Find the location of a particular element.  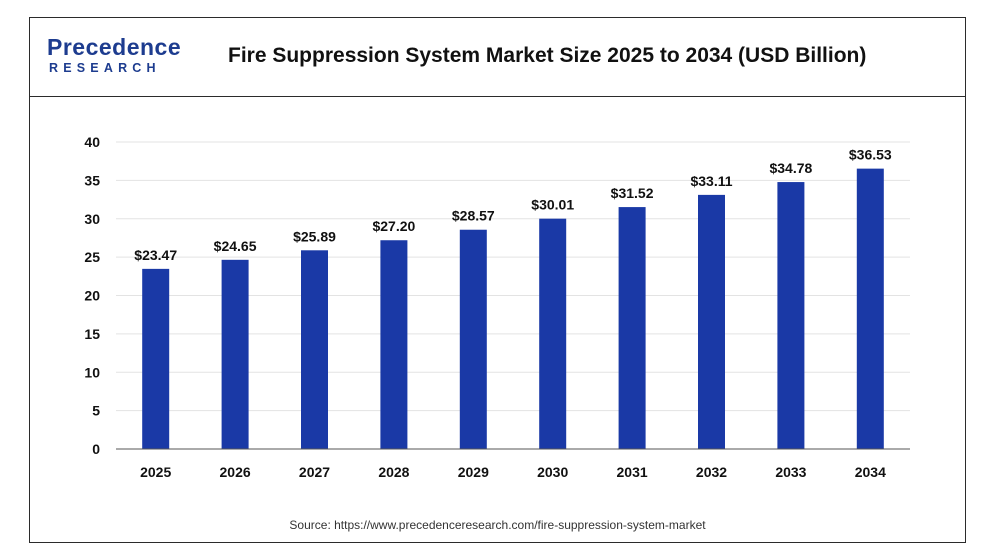

x-tick-label: 2030 is located at coordinates (552, 472).